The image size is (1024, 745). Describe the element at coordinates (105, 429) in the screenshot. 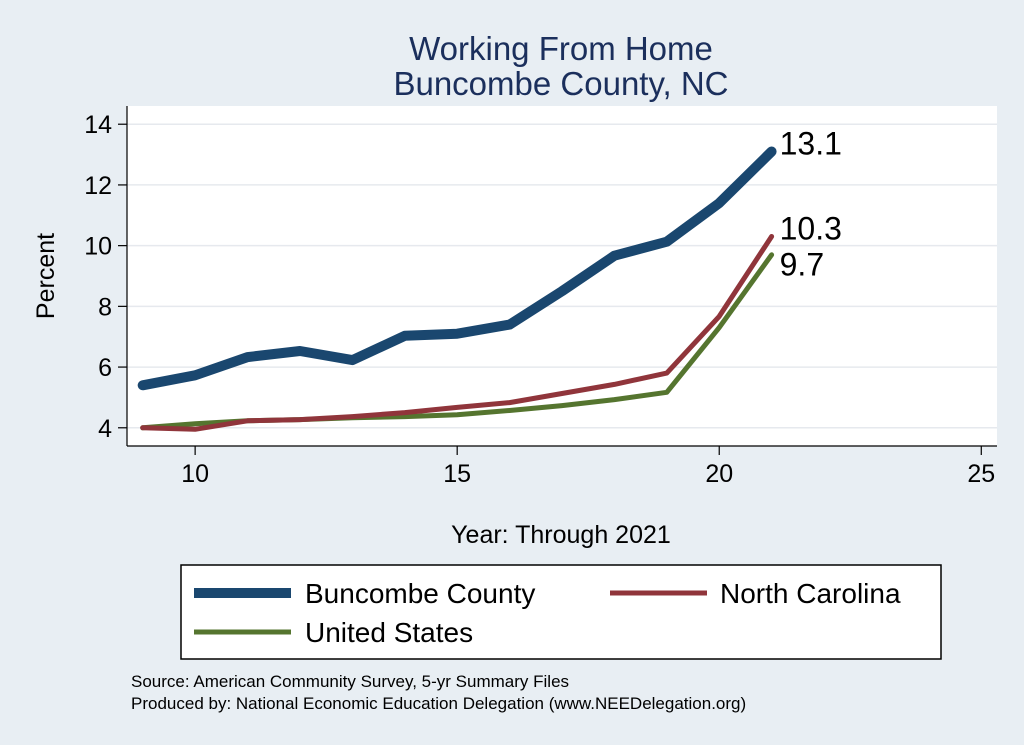

I see `y-tick-label-4: 4` at that location.